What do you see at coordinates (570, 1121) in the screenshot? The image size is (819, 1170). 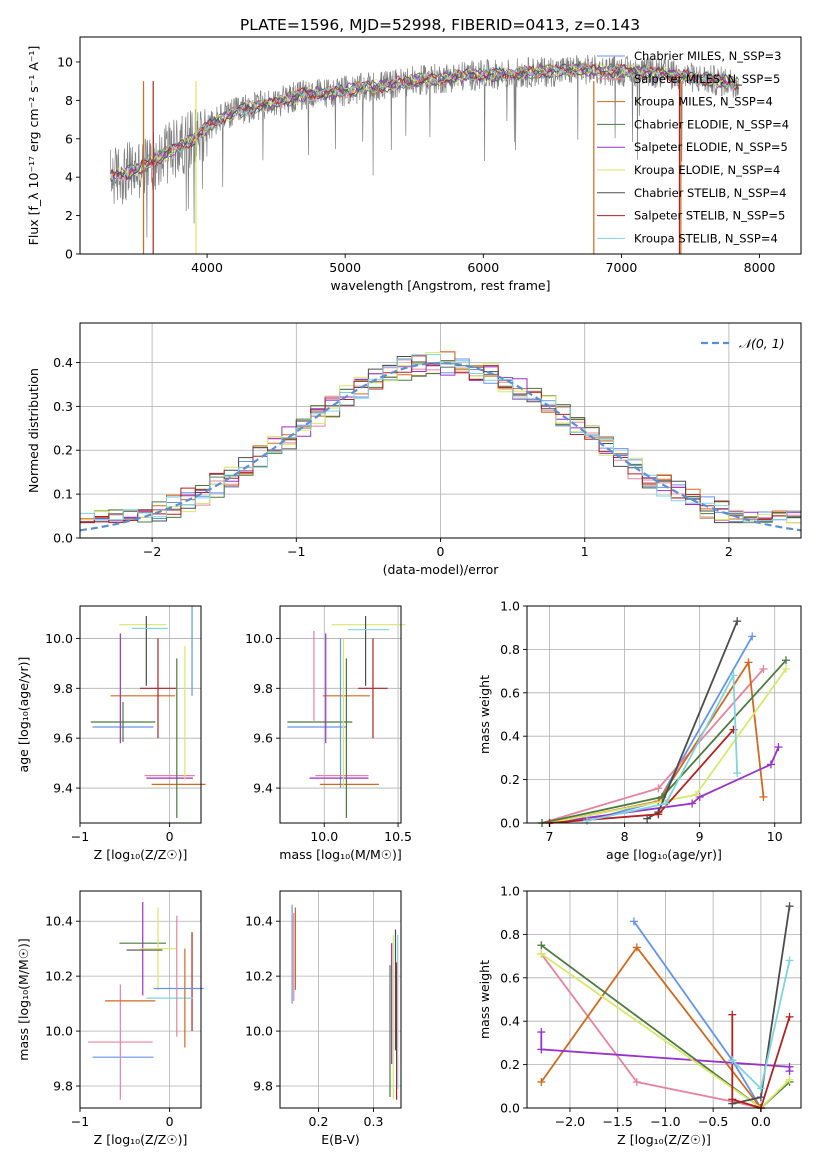 I see `x-tick-label: −2.0` at bounding box center [570, 1121].